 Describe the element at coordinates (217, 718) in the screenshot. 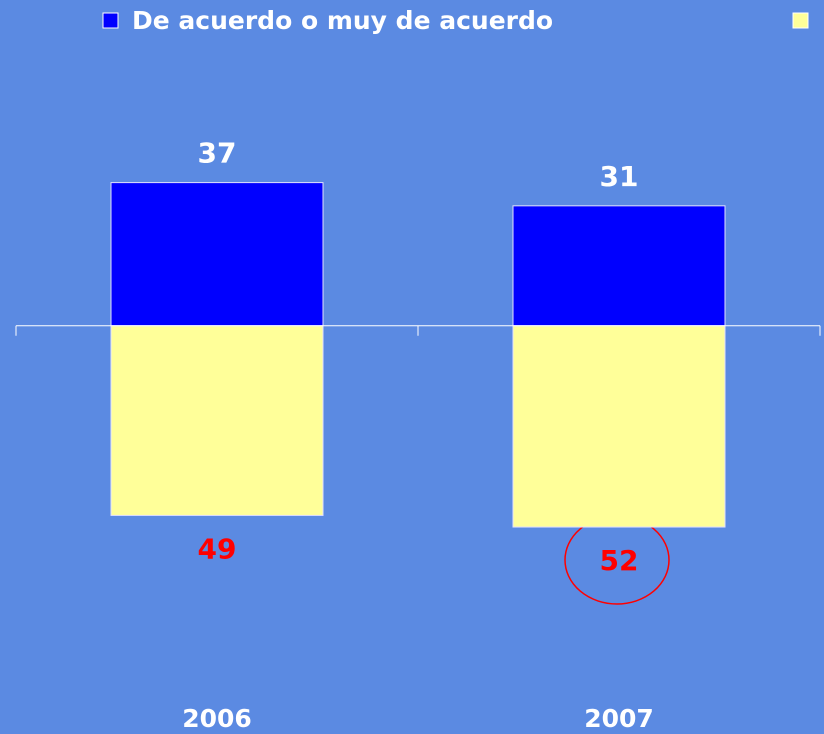

I see `x-tick-label: 2006` at that location.